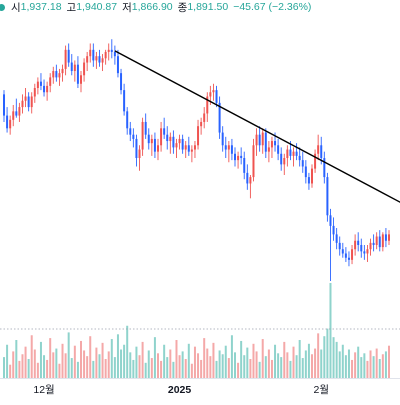 This screenshot has width=400, height=405. What do you see at coordinates (97, 7) in the screenshot?
I see `high-value: 1,940.87` at bounding box center [97, 7].